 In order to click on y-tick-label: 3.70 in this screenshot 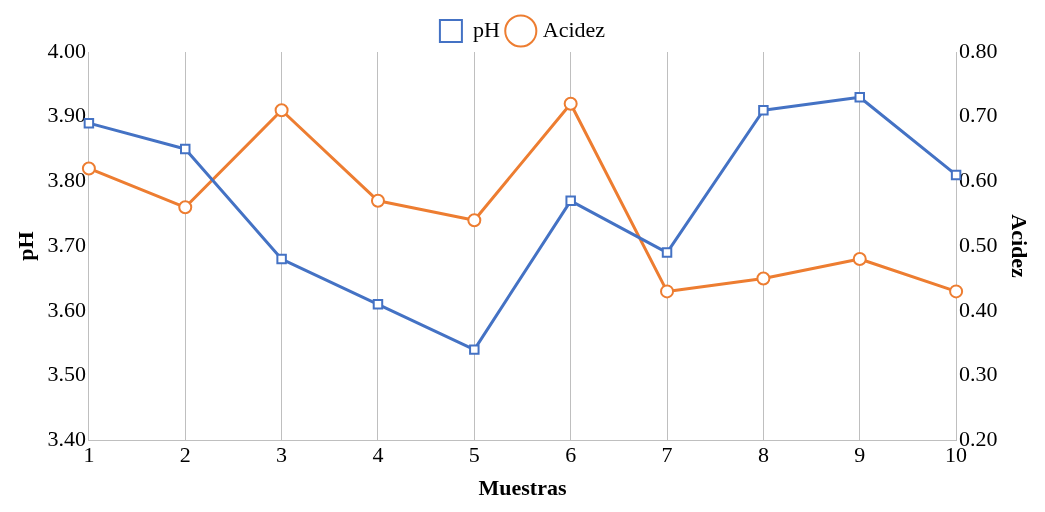, I will do `click(66, 244)`.